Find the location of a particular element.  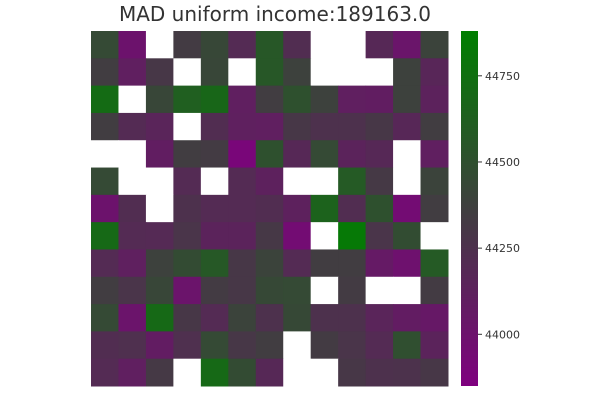

chart-title: MAD uniform income:189163.0 is located at coordinates (274, 14).